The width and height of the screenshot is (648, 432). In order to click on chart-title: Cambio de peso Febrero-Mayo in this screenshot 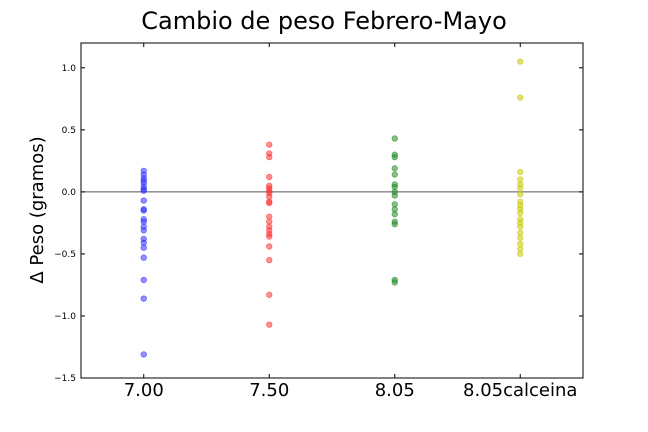, I will do `click(324, 21)`.